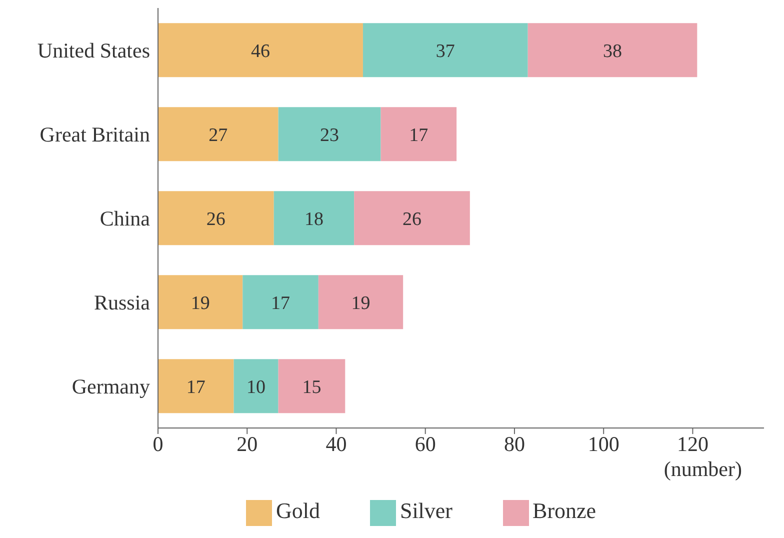 This screenshot has height=538, width=784. I want to click on legend-label: Gold, so click(298, 511).